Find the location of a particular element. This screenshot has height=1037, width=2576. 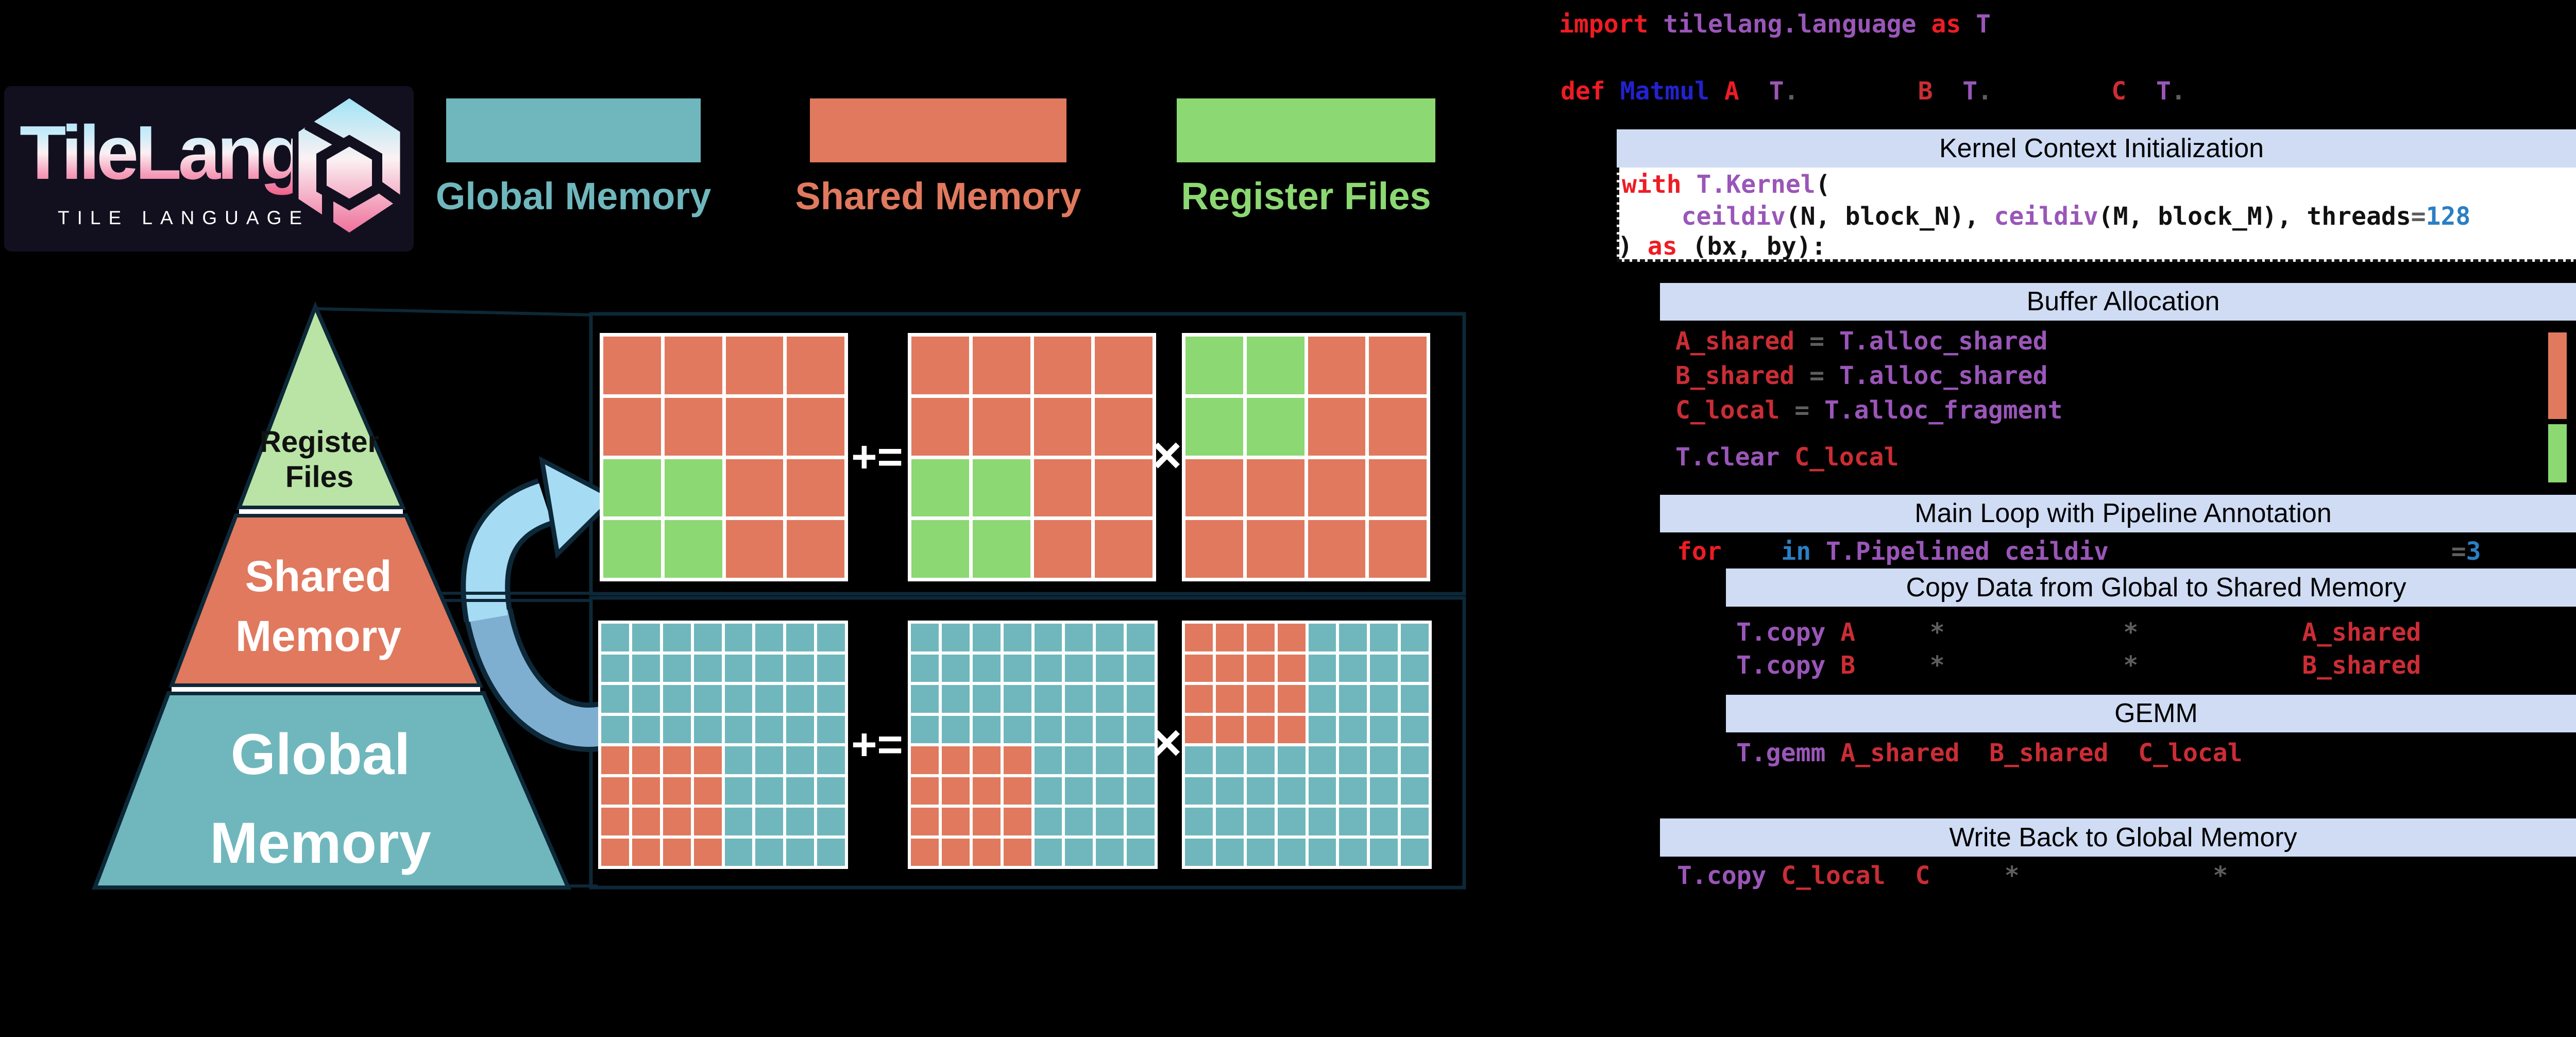

pyramid-gap is located at coordinates (321, 511).